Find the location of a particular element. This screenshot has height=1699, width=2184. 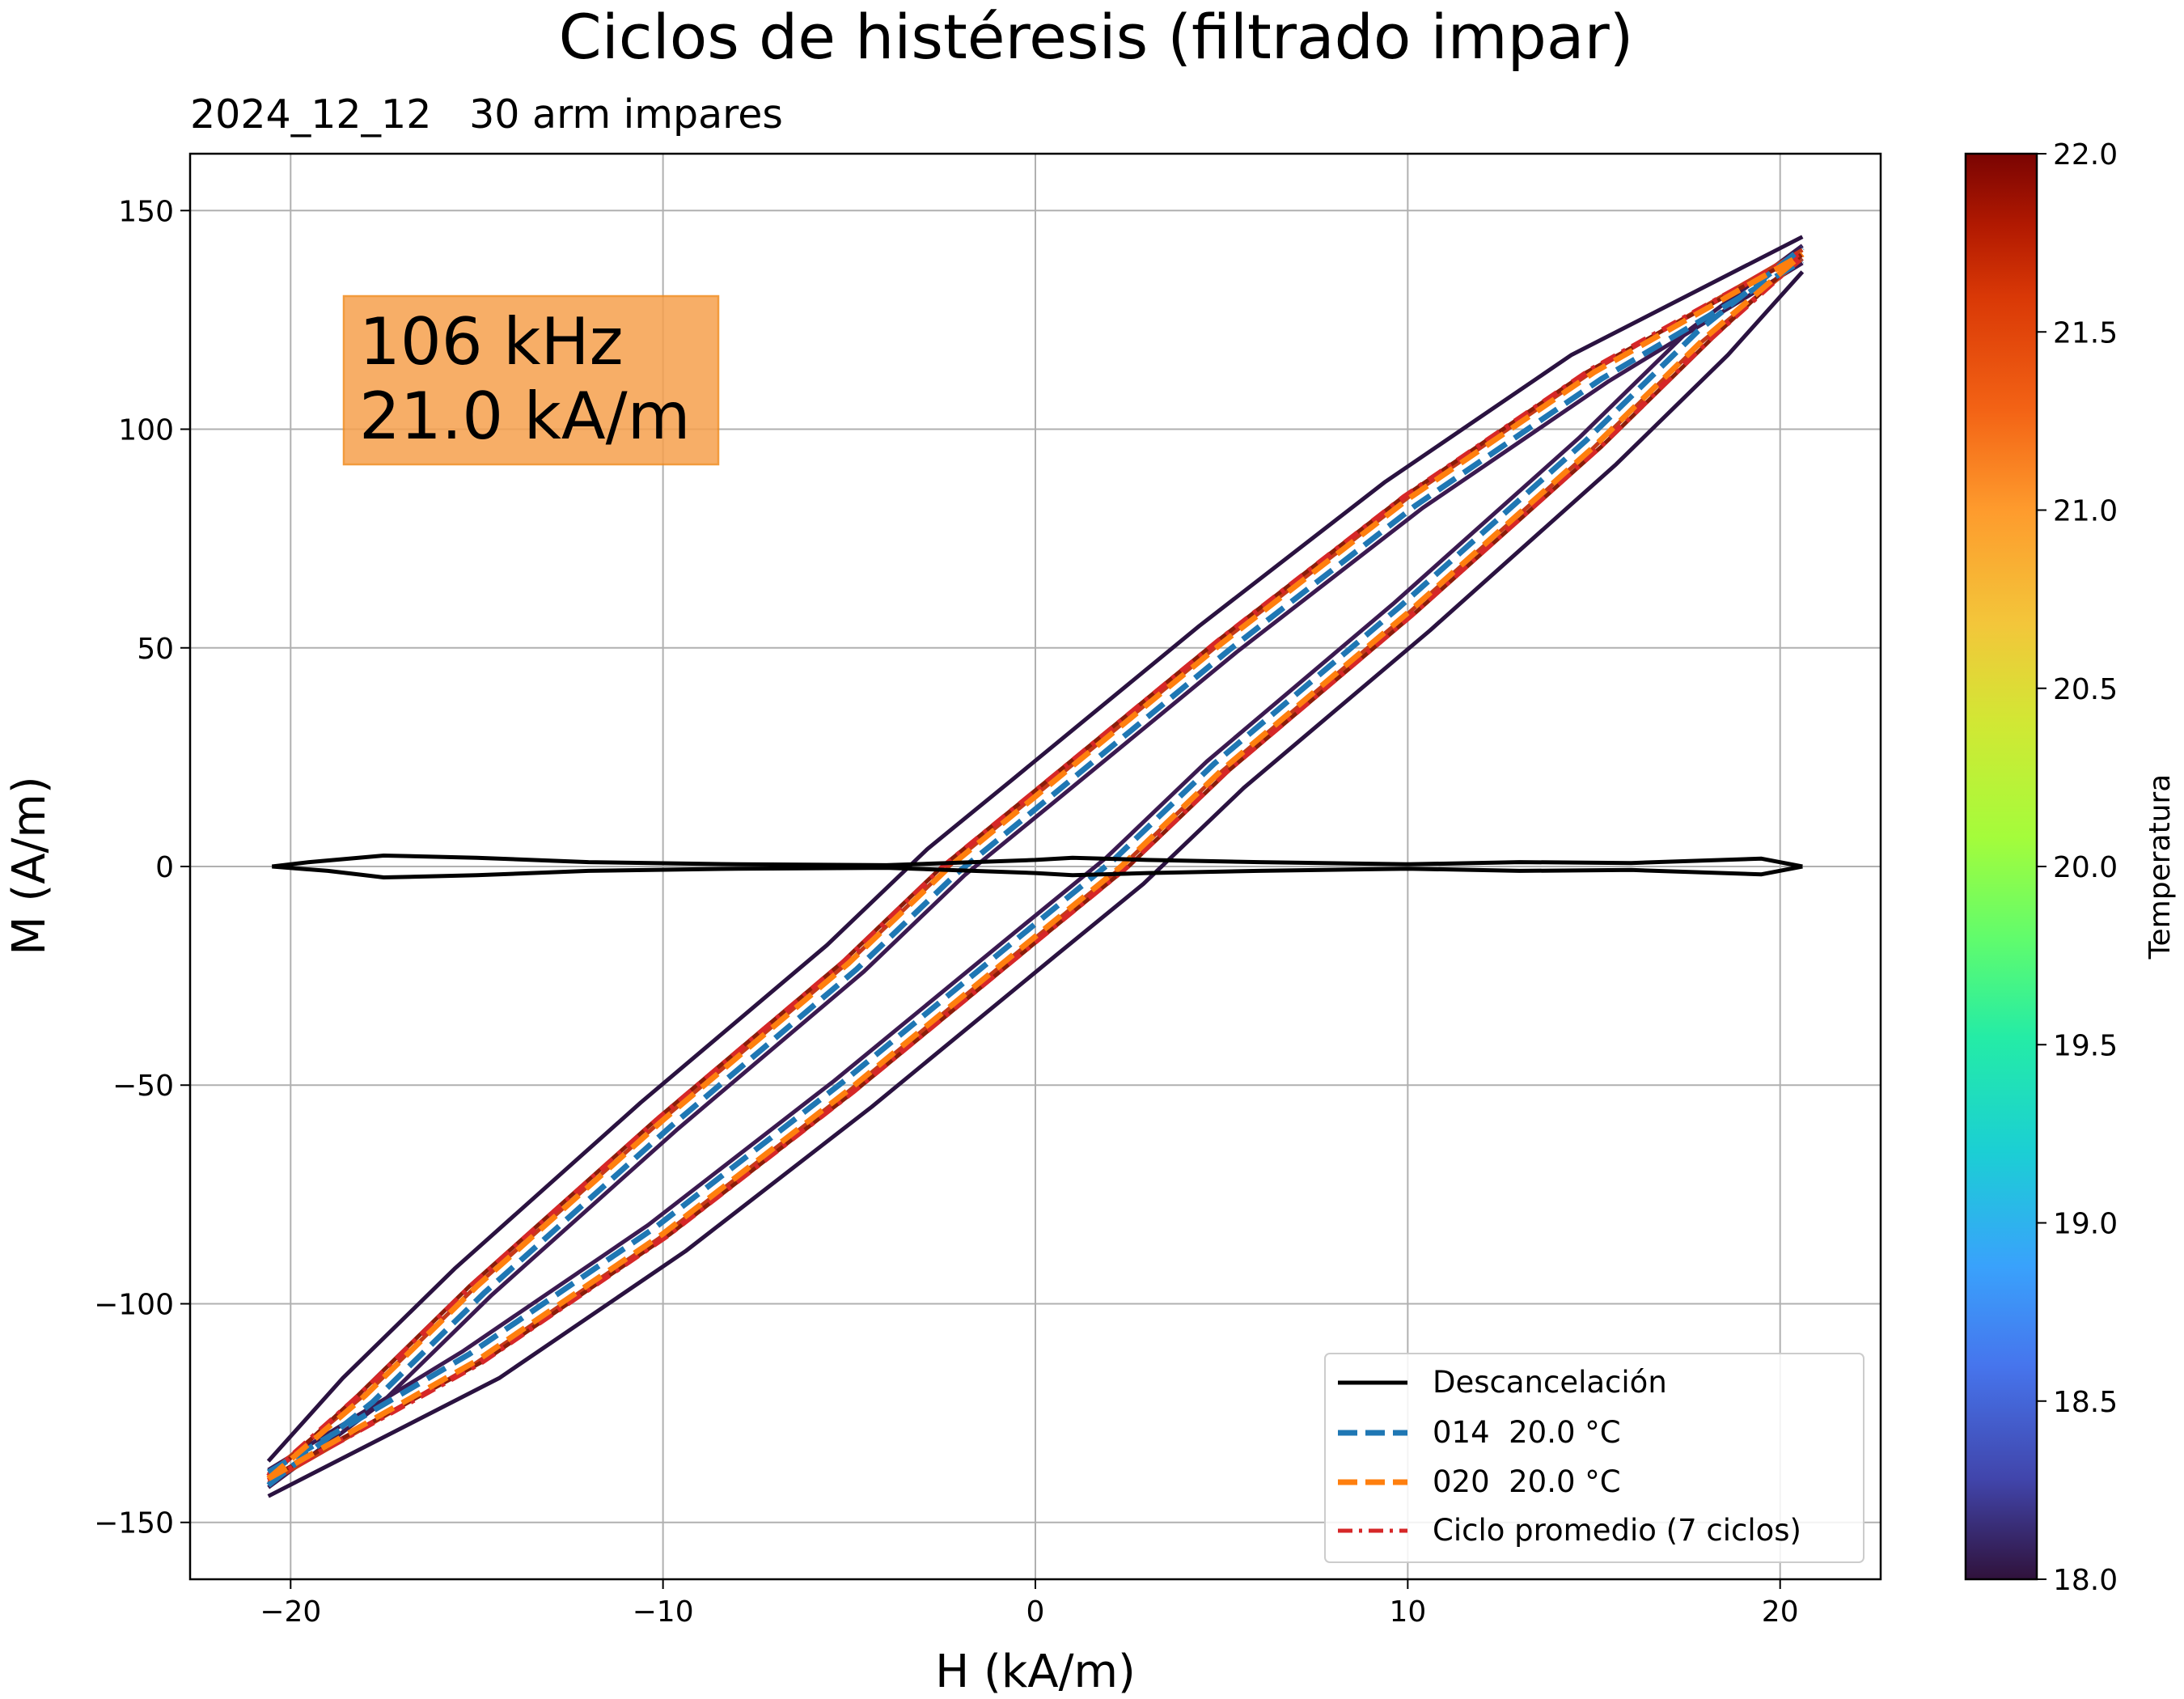

chart-subtitle: 2024_12_12 30 arm impares is located at coordinates (487, 114).